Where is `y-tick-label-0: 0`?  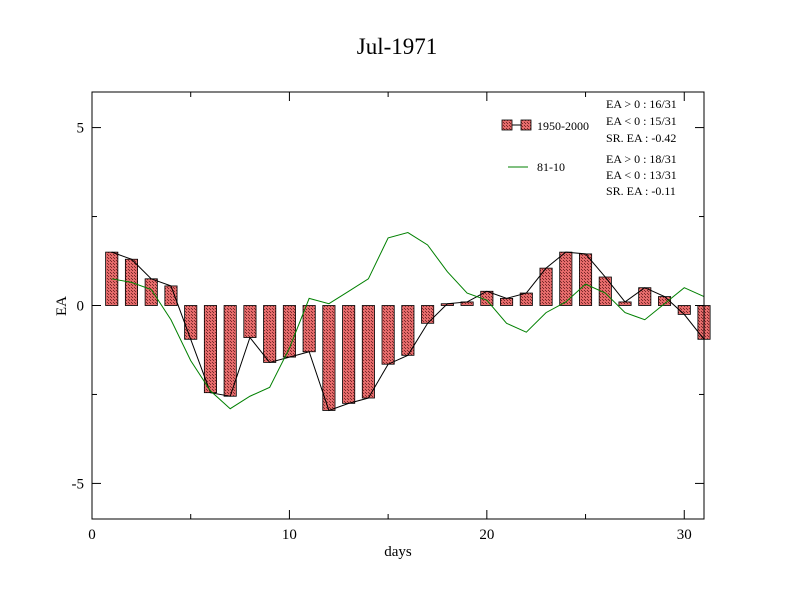
y-tick-label-0: 0 is located at coordinates (81, 307).